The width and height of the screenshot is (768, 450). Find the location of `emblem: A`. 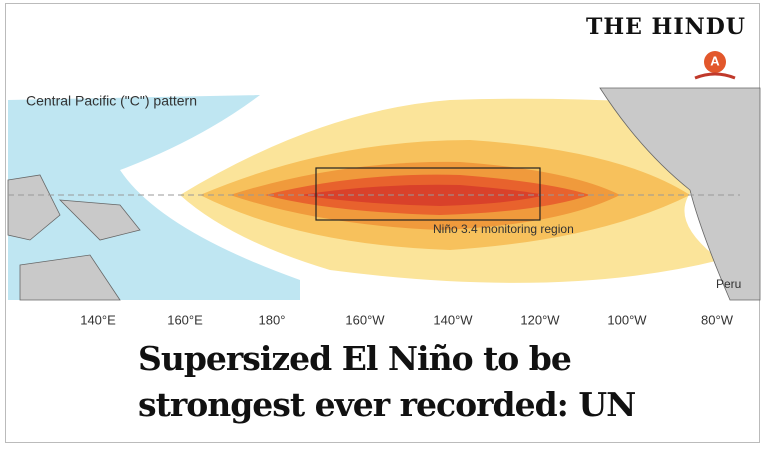

emblem: A is located at coordinates (715, 65).